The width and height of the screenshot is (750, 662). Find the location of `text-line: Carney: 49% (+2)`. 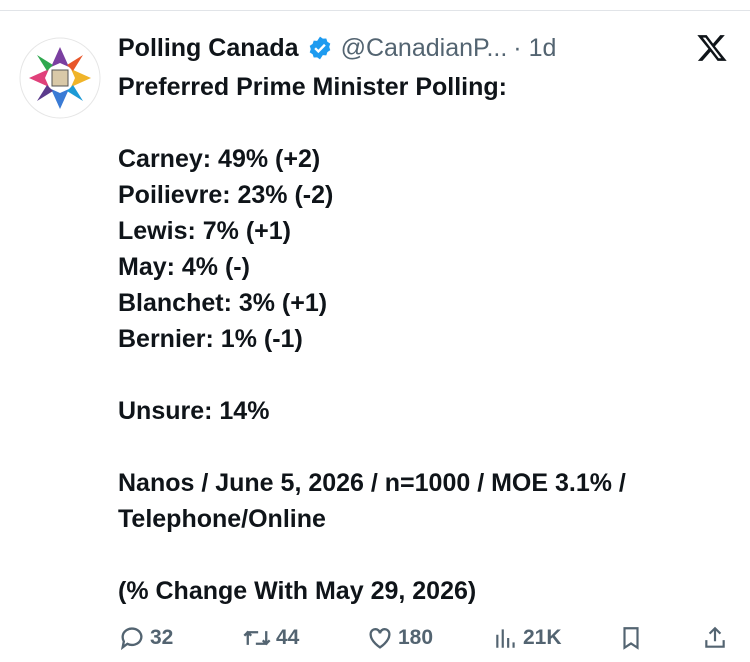

text-line: Carney: 49% (+2) is located at coordinates (219, 159).